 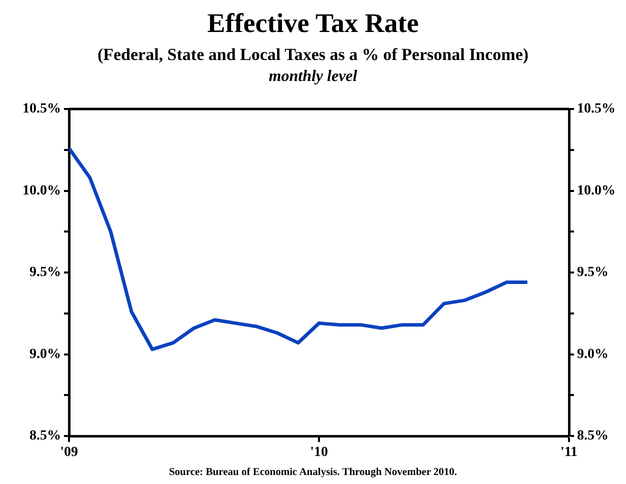 What do you see at coordinates (41, 109) in the screenshot?
I see `y-tick-label: 10.5%` at bounding box center [41, 109].